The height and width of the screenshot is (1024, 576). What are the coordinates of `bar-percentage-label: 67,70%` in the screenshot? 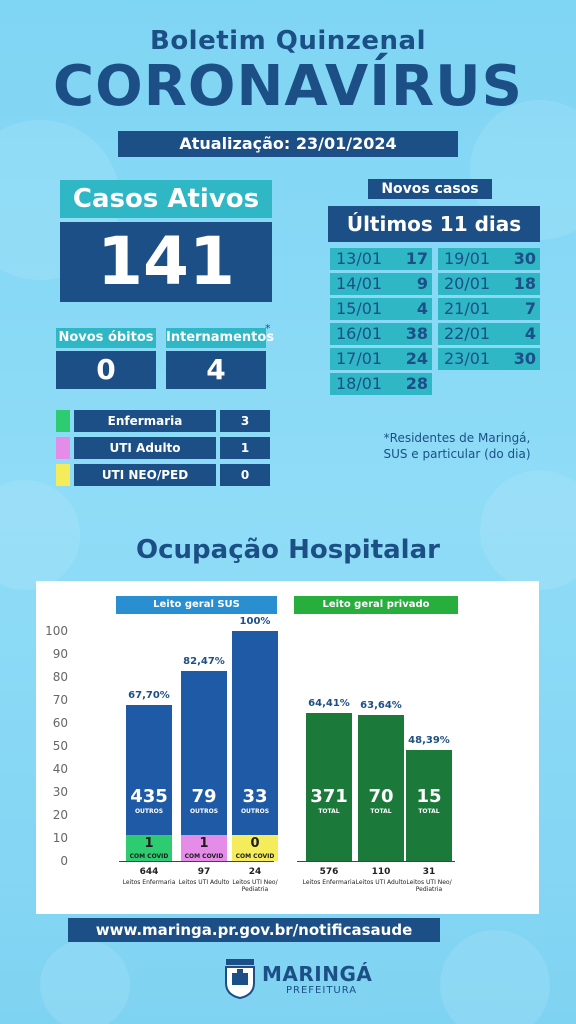 It's located at (149, 696).